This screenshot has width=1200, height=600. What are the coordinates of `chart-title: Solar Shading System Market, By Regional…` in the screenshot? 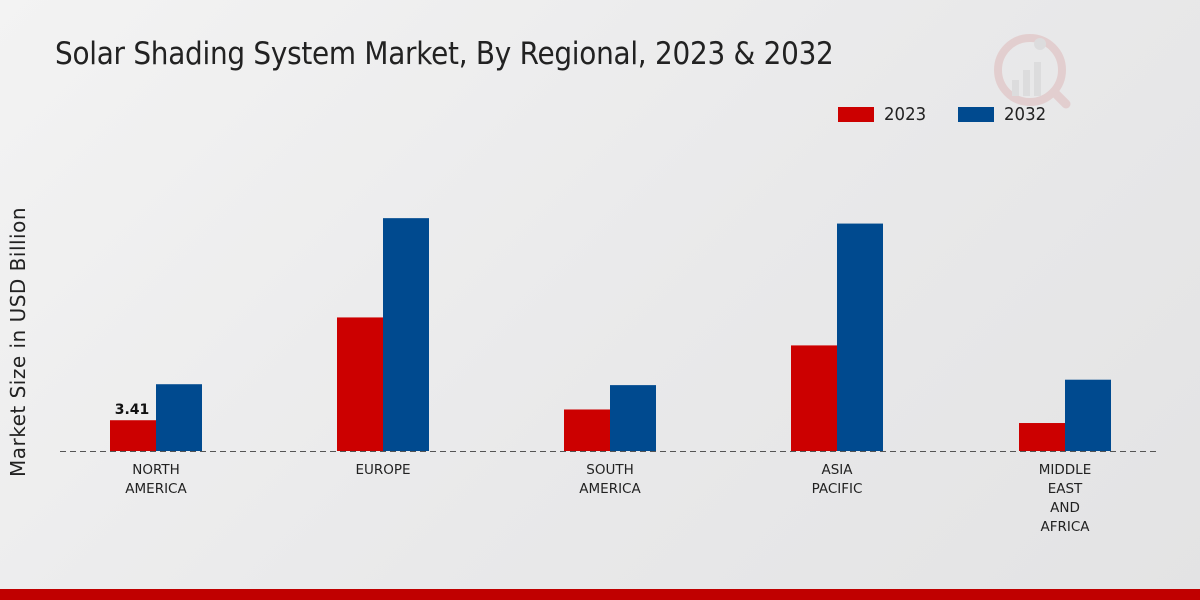 It's located at (444, 54).